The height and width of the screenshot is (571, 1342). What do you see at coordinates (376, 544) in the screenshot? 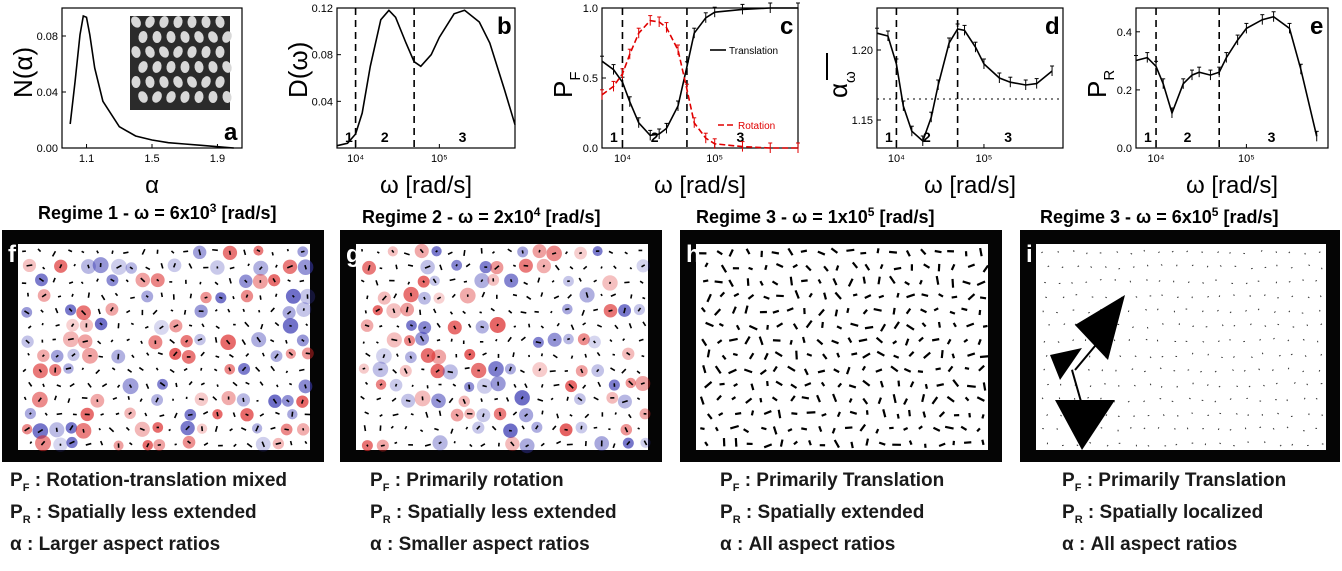
I see `caption-symbol: α` at bounding box center [376, 544].